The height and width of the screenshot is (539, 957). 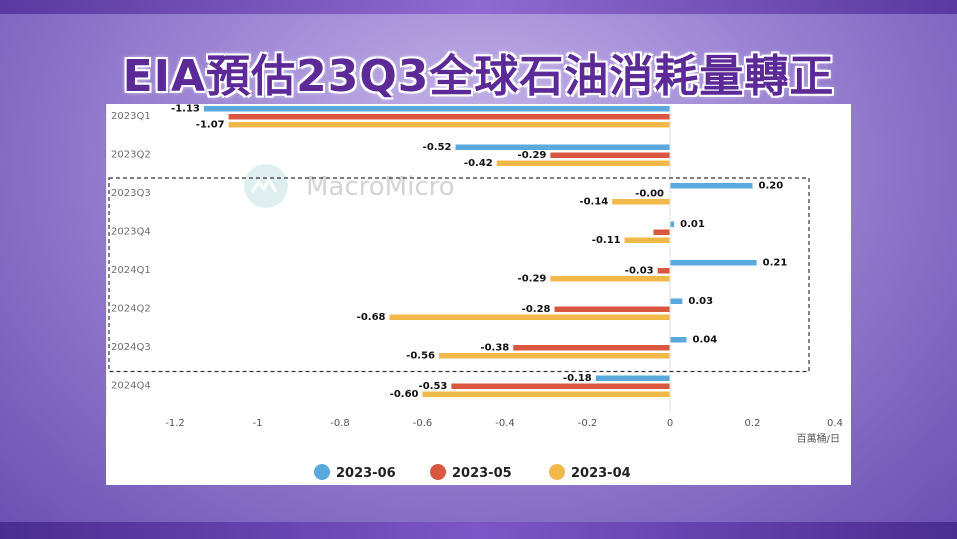 I want to click on headline-title: EIA預估23Q3全球石油消耗量轉正, so click(x=478, y=76).